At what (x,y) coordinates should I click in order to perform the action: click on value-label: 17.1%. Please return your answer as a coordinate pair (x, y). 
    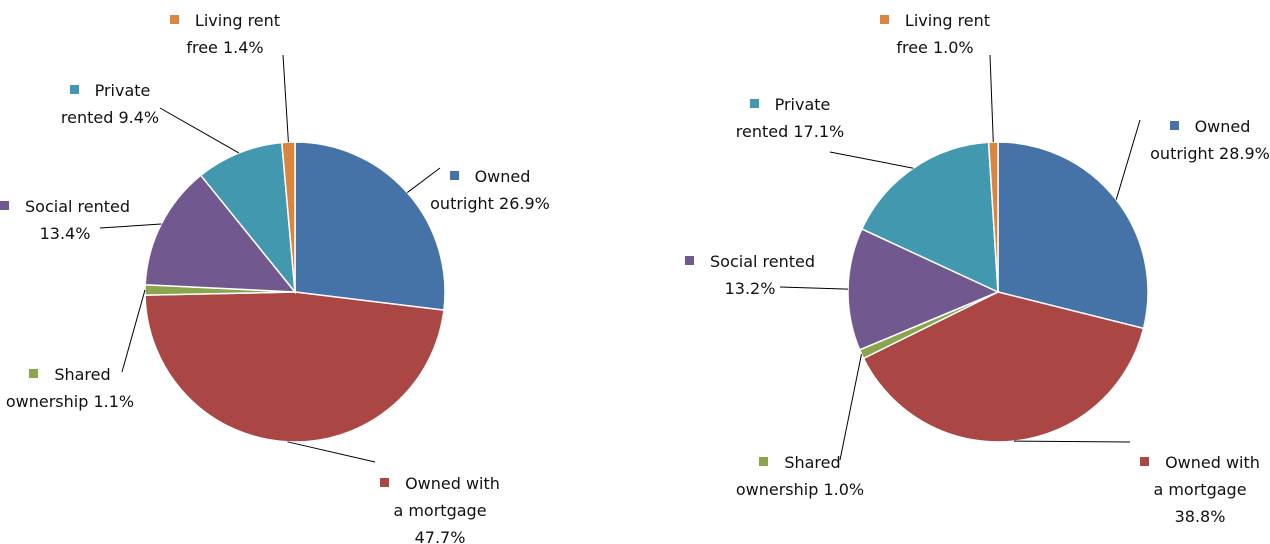
    Looking at the image, I should click on (819, 131).